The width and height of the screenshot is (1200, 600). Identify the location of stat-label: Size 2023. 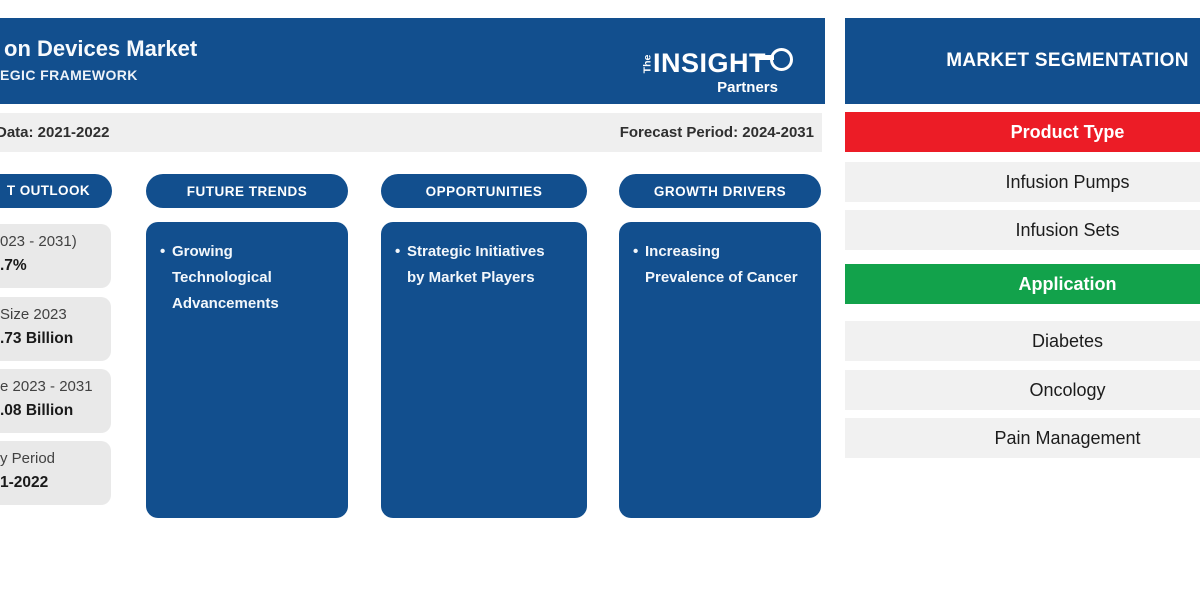
(33, 314).